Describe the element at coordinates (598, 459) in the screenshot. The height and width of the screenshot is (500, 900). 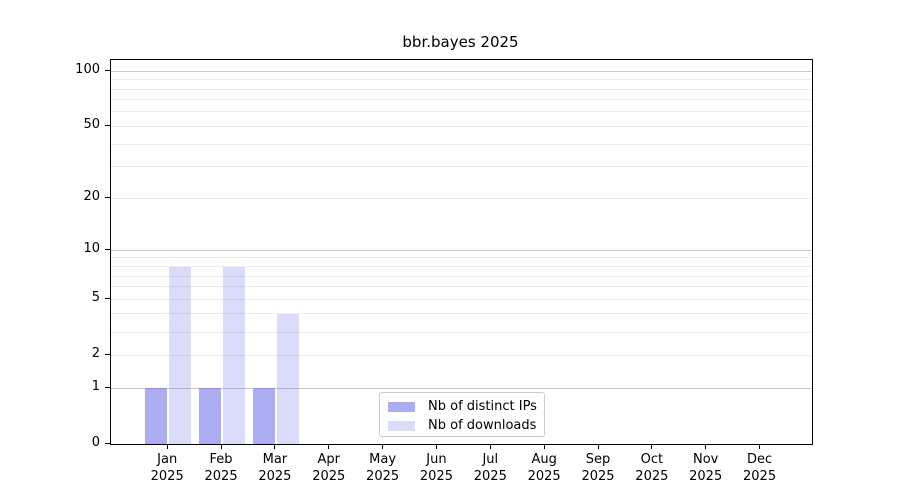
I see `x-tick-month: Sep` at that location.